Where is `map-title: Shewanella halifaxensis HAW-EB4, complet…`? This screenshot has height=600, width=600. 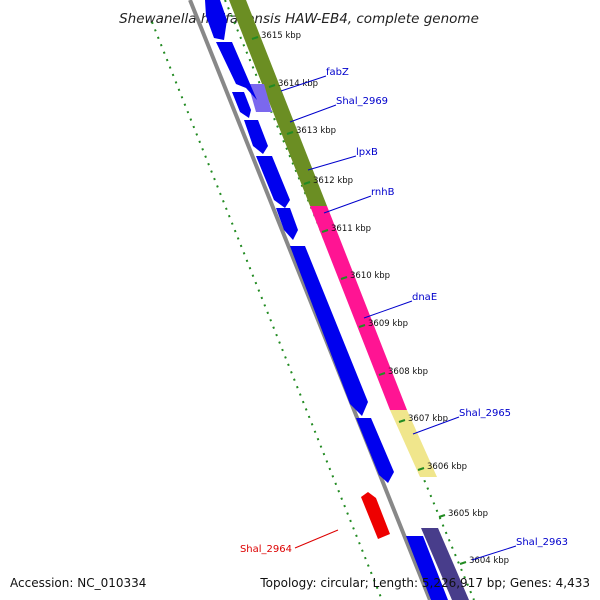 map-title: Shewanella halifaxensis HAW-EB4, complet… is located at coordinates (299, 19).